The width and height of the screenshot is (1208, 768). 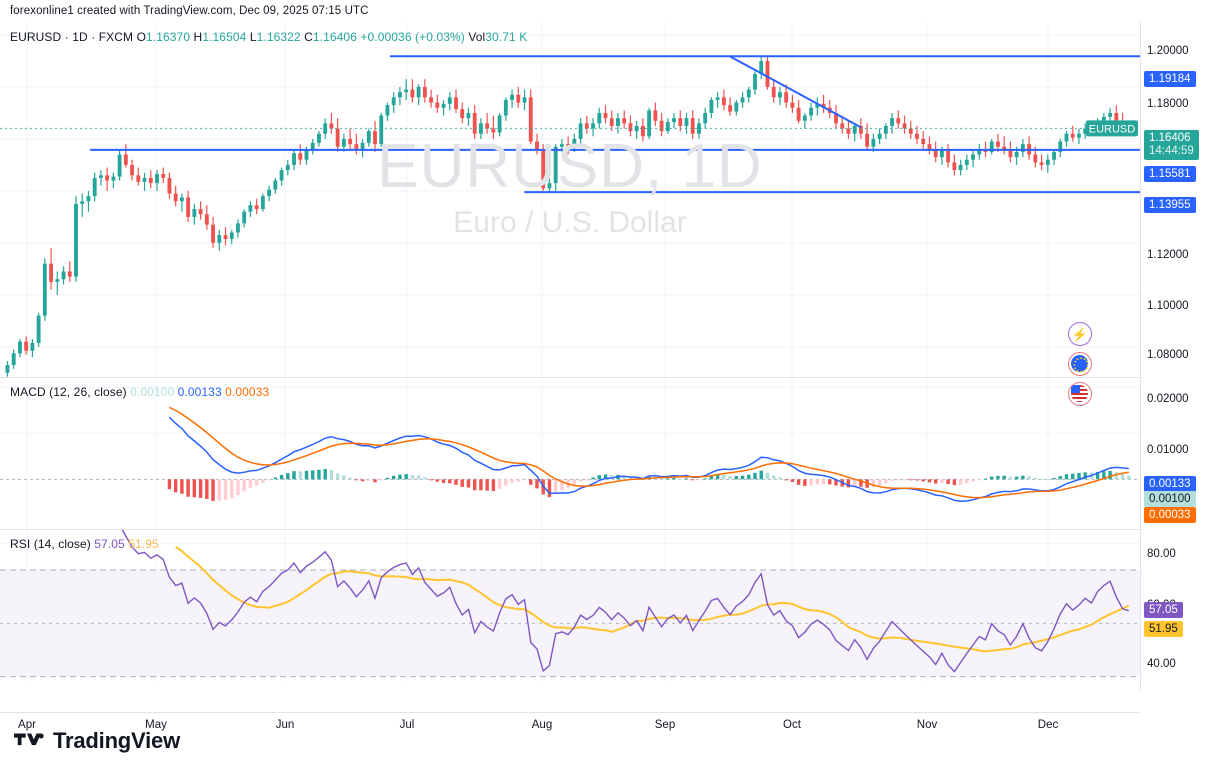 What do you see at coordinates (141, 37) in the screenshot?
I see `open-label: O` at bounding box center [141, 37].